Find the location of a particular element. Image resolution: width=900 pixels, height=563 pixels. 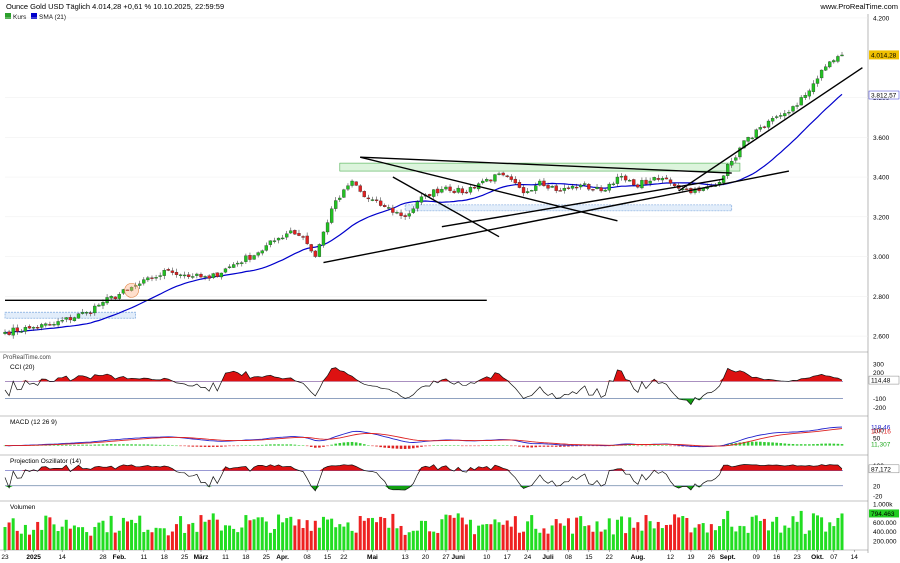

trendline is located at coordinates (556, 217).